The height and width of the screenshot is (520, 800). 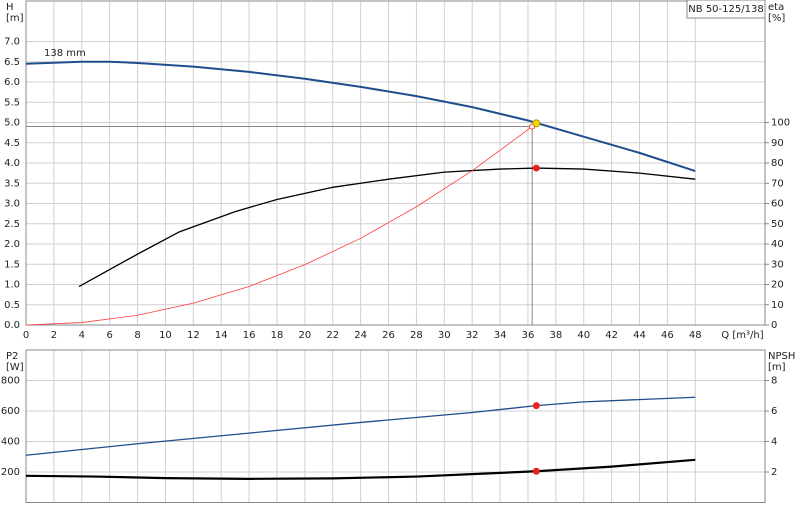 What do you see at coordinates (193, 335) in the screenshot?
I see `x-tick-label: 12` at bounding box center [193, 335].